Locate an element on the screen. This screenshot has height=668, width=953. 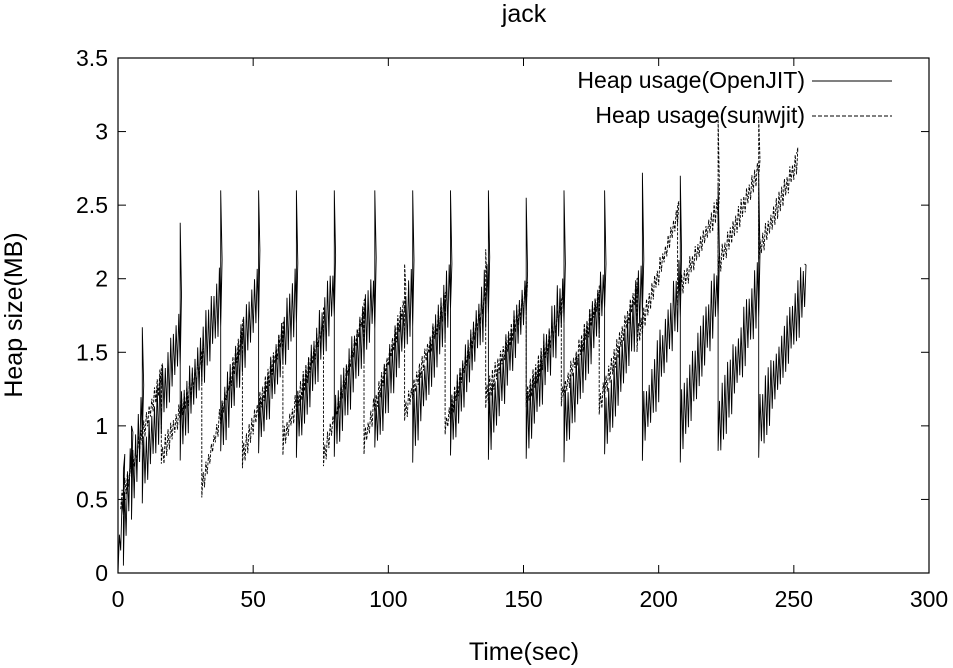
y-tick-label: 2.5 is located at coordinates (92, 205).